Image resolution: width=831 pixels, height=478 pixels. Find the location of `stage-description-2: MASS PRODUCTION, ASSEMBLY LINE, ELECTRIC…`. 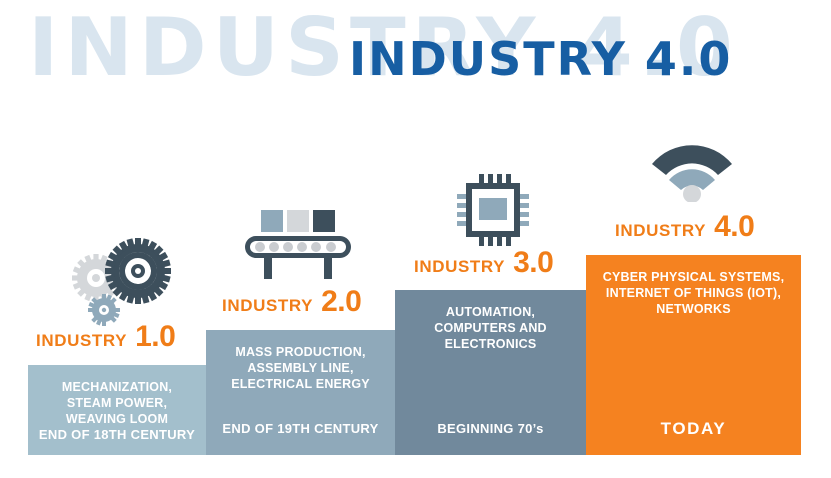

stage-description-2: MASS PRODUCTION, ASSEMBLY LINE, ELECTRIC… is located at coordinates (300, 368).